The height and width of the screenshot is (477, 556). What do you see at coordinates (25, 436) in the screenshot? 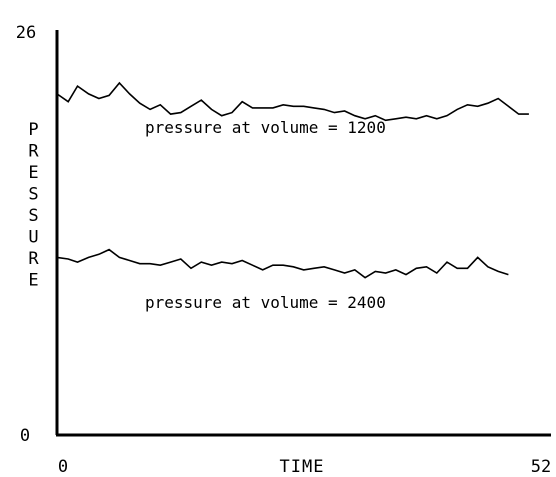
I see `y-tick-label-min: 0` at bounding box center [25, 436].